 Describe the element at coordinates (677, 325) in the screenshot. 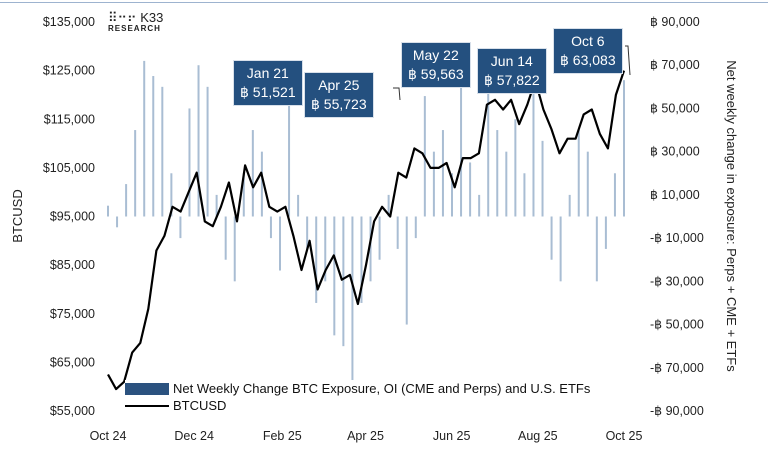

I see `right-tick-label: -฿ 50,000` at that location.